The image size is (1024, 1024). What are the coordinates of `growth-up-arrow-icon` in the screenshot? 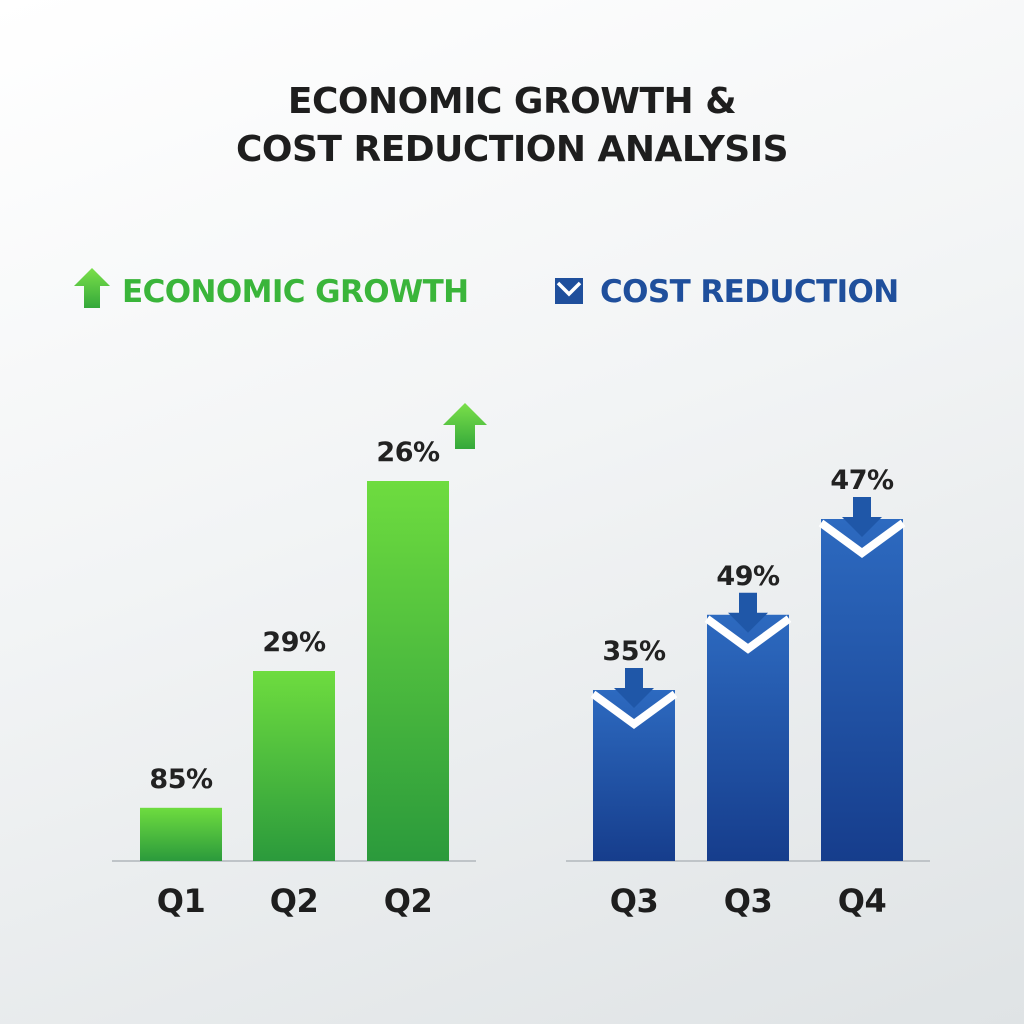 It's located at (465, 426).